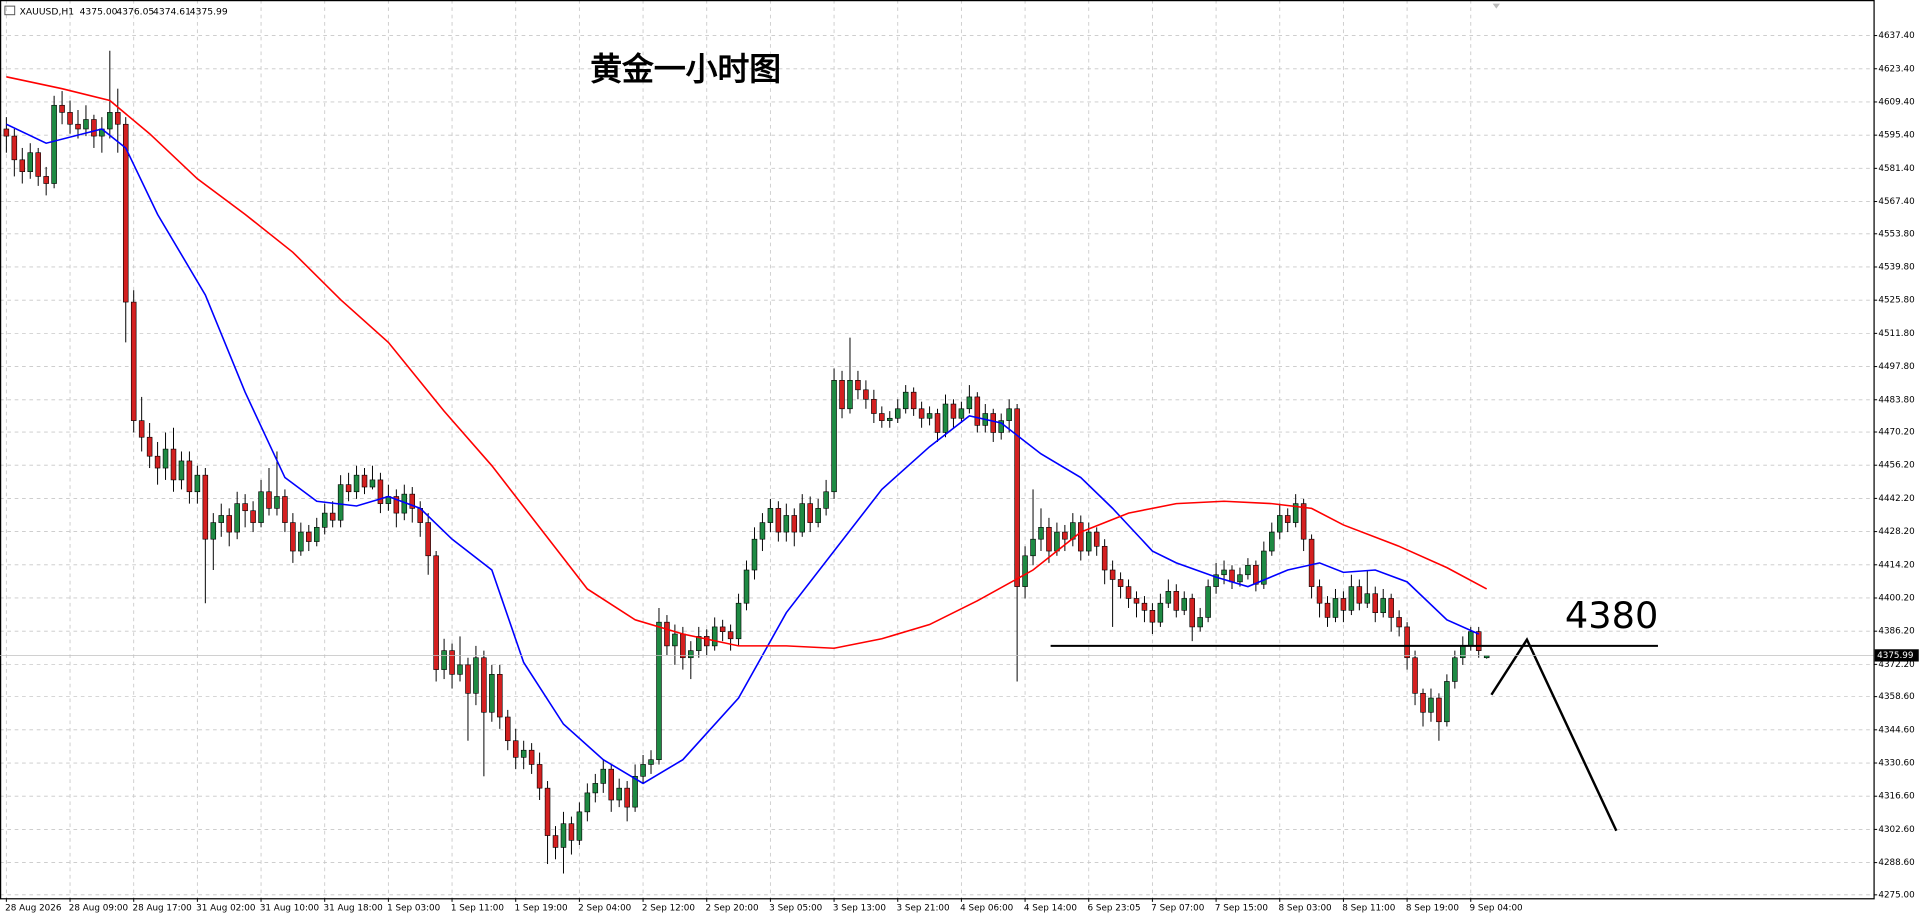  Describe the element at coordinates (1497, 908) in the screenshot. I see `x-tick-label: 9 Sep 04:00` at that location.